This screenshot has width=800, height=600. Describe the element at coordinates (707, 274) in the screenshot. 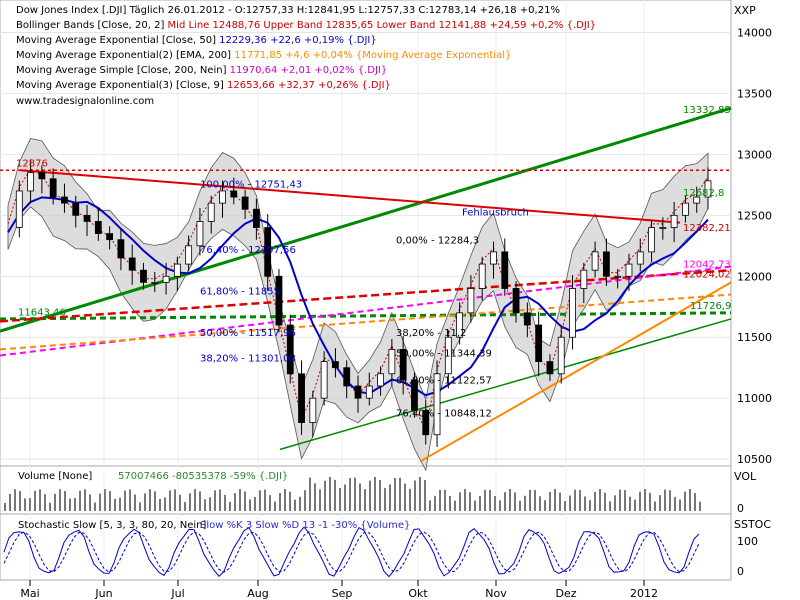

I see `right-label: 12024,02` at that location.